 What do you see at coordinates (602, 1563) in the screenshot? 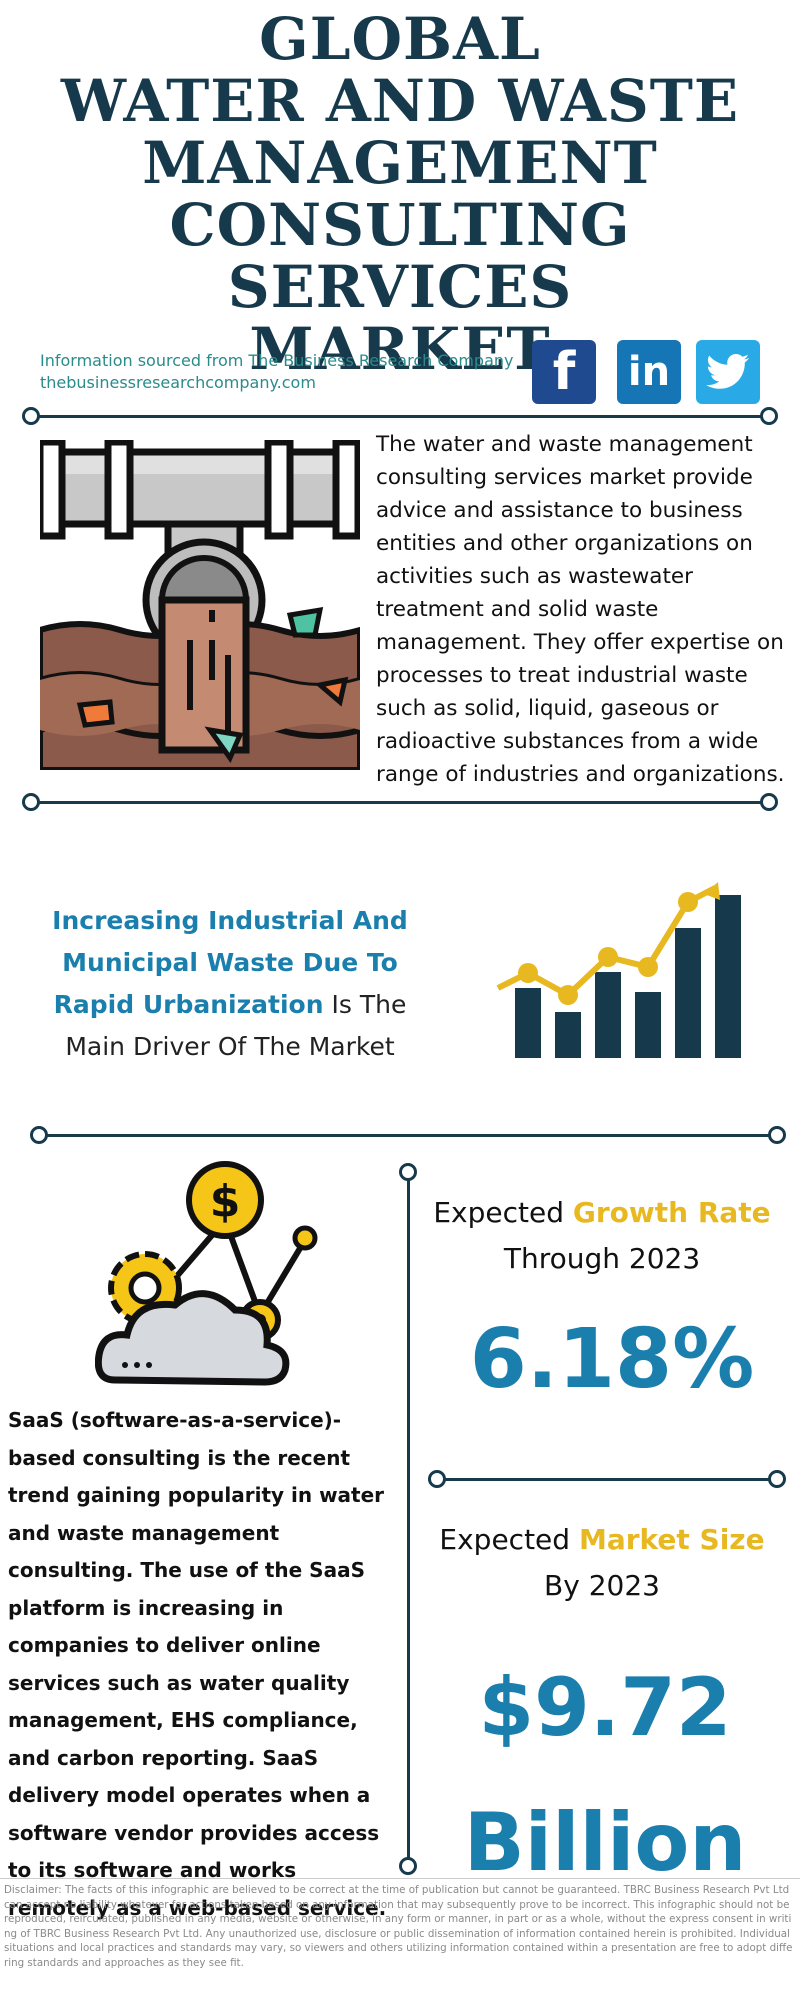
I see `market-size-heading: Expected Market Size By 2023` at bounding box center [602, 1563].